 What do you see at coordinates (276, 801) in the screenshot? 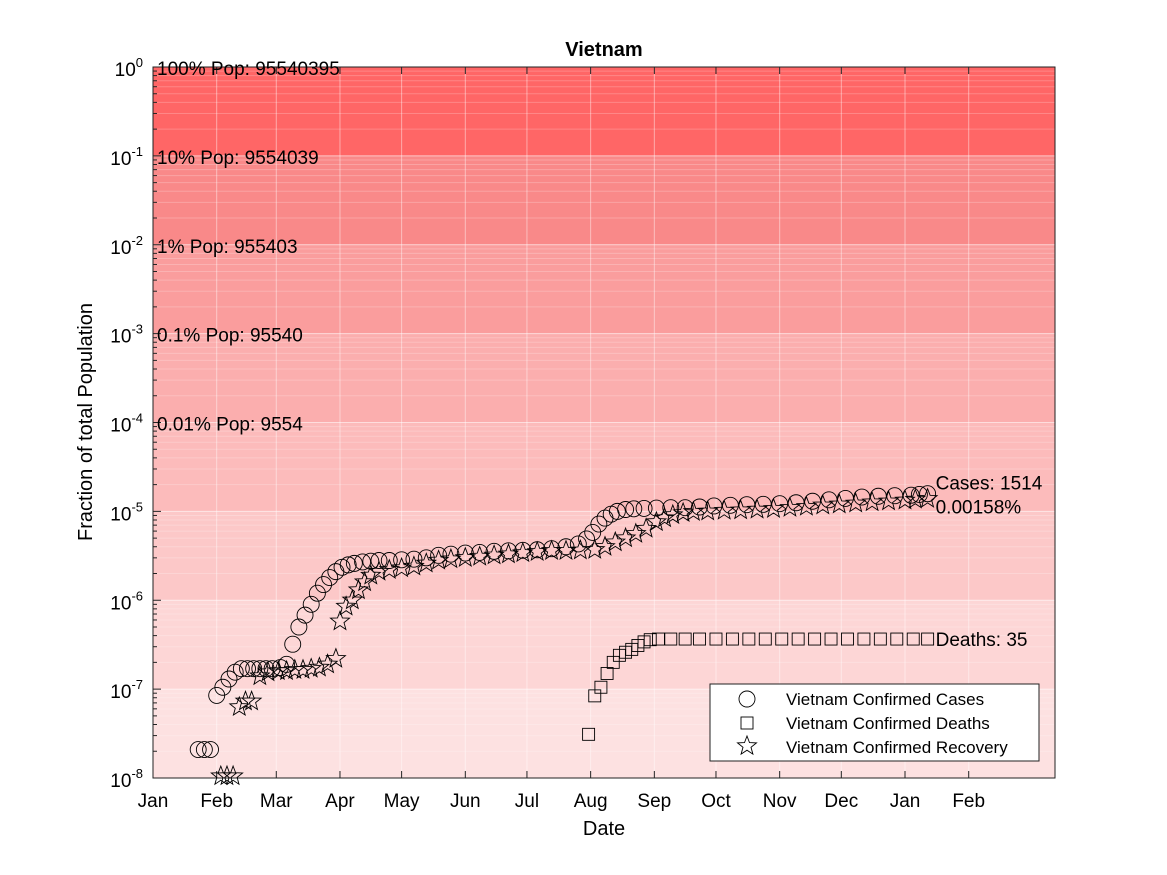
I see `x-tick-label: Mar` at bounding box center [276, 801].